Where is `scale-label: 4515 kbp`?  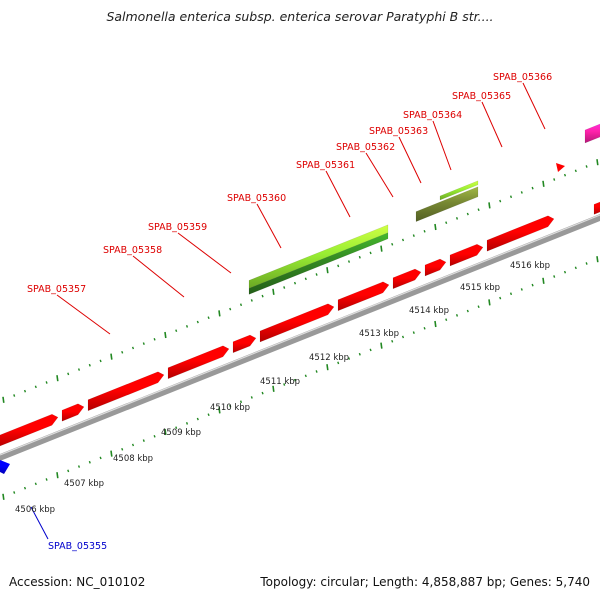 scale-label: 4515 kbp is located at coordinates (480, 288).